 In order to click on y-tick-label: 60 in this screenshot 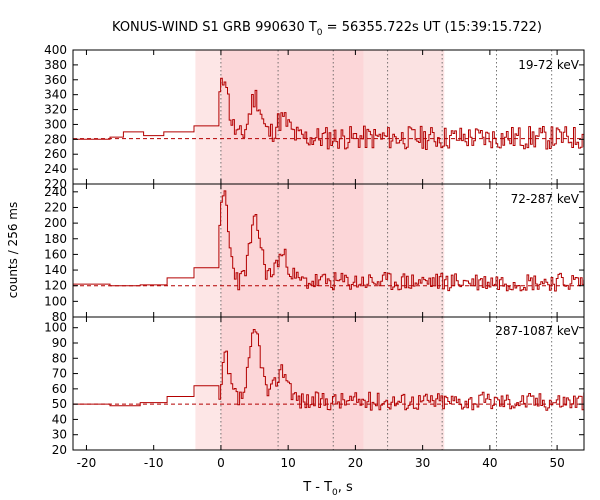, I will do `click(59, 389)`.